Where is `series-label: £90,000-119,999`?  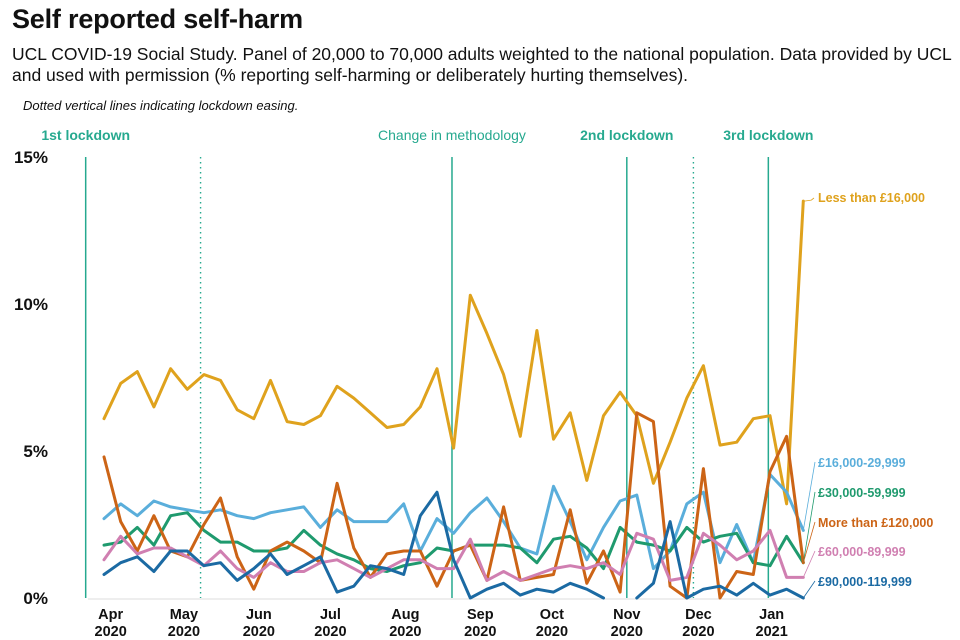
series-label: £90,000-119,999 is located at coordinates (865, 582).